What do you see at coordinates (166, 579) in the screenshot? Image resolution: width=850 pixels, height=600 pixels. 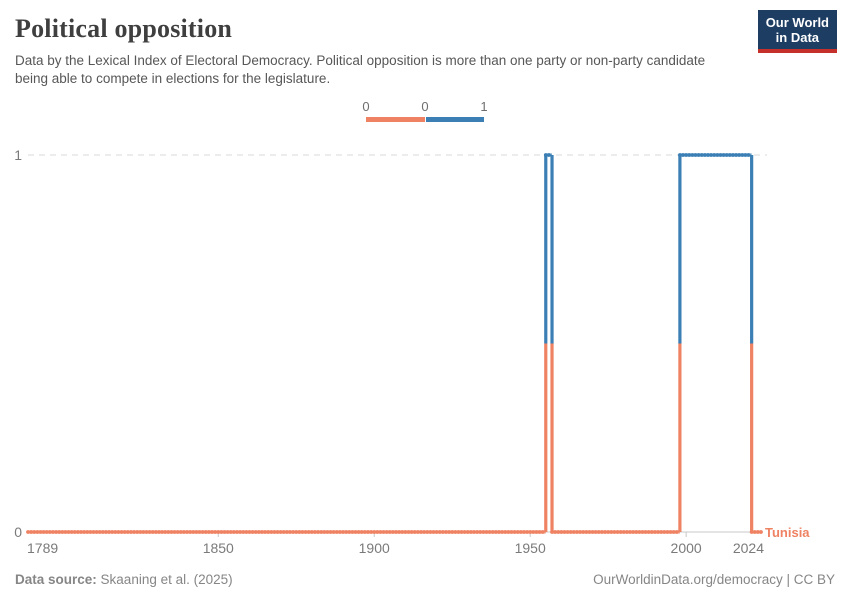 I see `data-source-value: Skaaning et al. (2025)` at bounding box center [166, 579].